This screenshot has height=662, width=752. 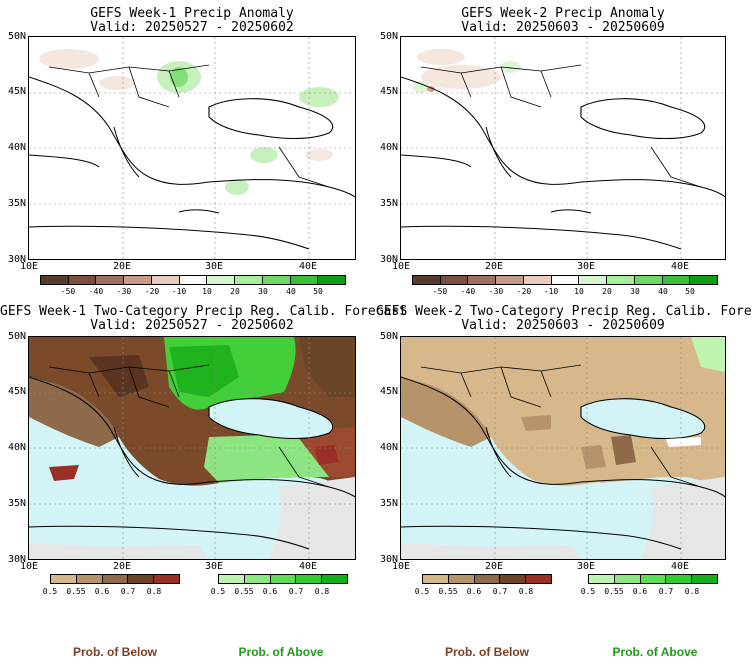 I want to click on panel2-title: GEFS Week-2 Precip Anomaly, so click(x=563, y=13).